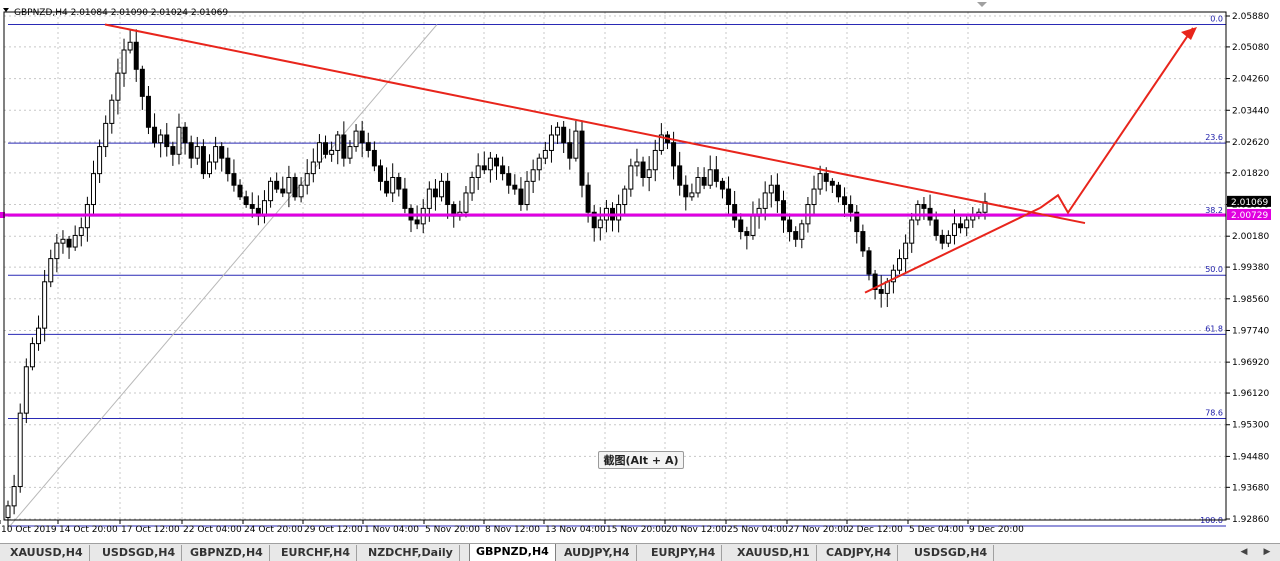 Image resolution: width=1280 pixels, height=561 pixels. Describe the element at coordinates (982, 4) in the screenshot. I see `shift-marker-icon` at that location.